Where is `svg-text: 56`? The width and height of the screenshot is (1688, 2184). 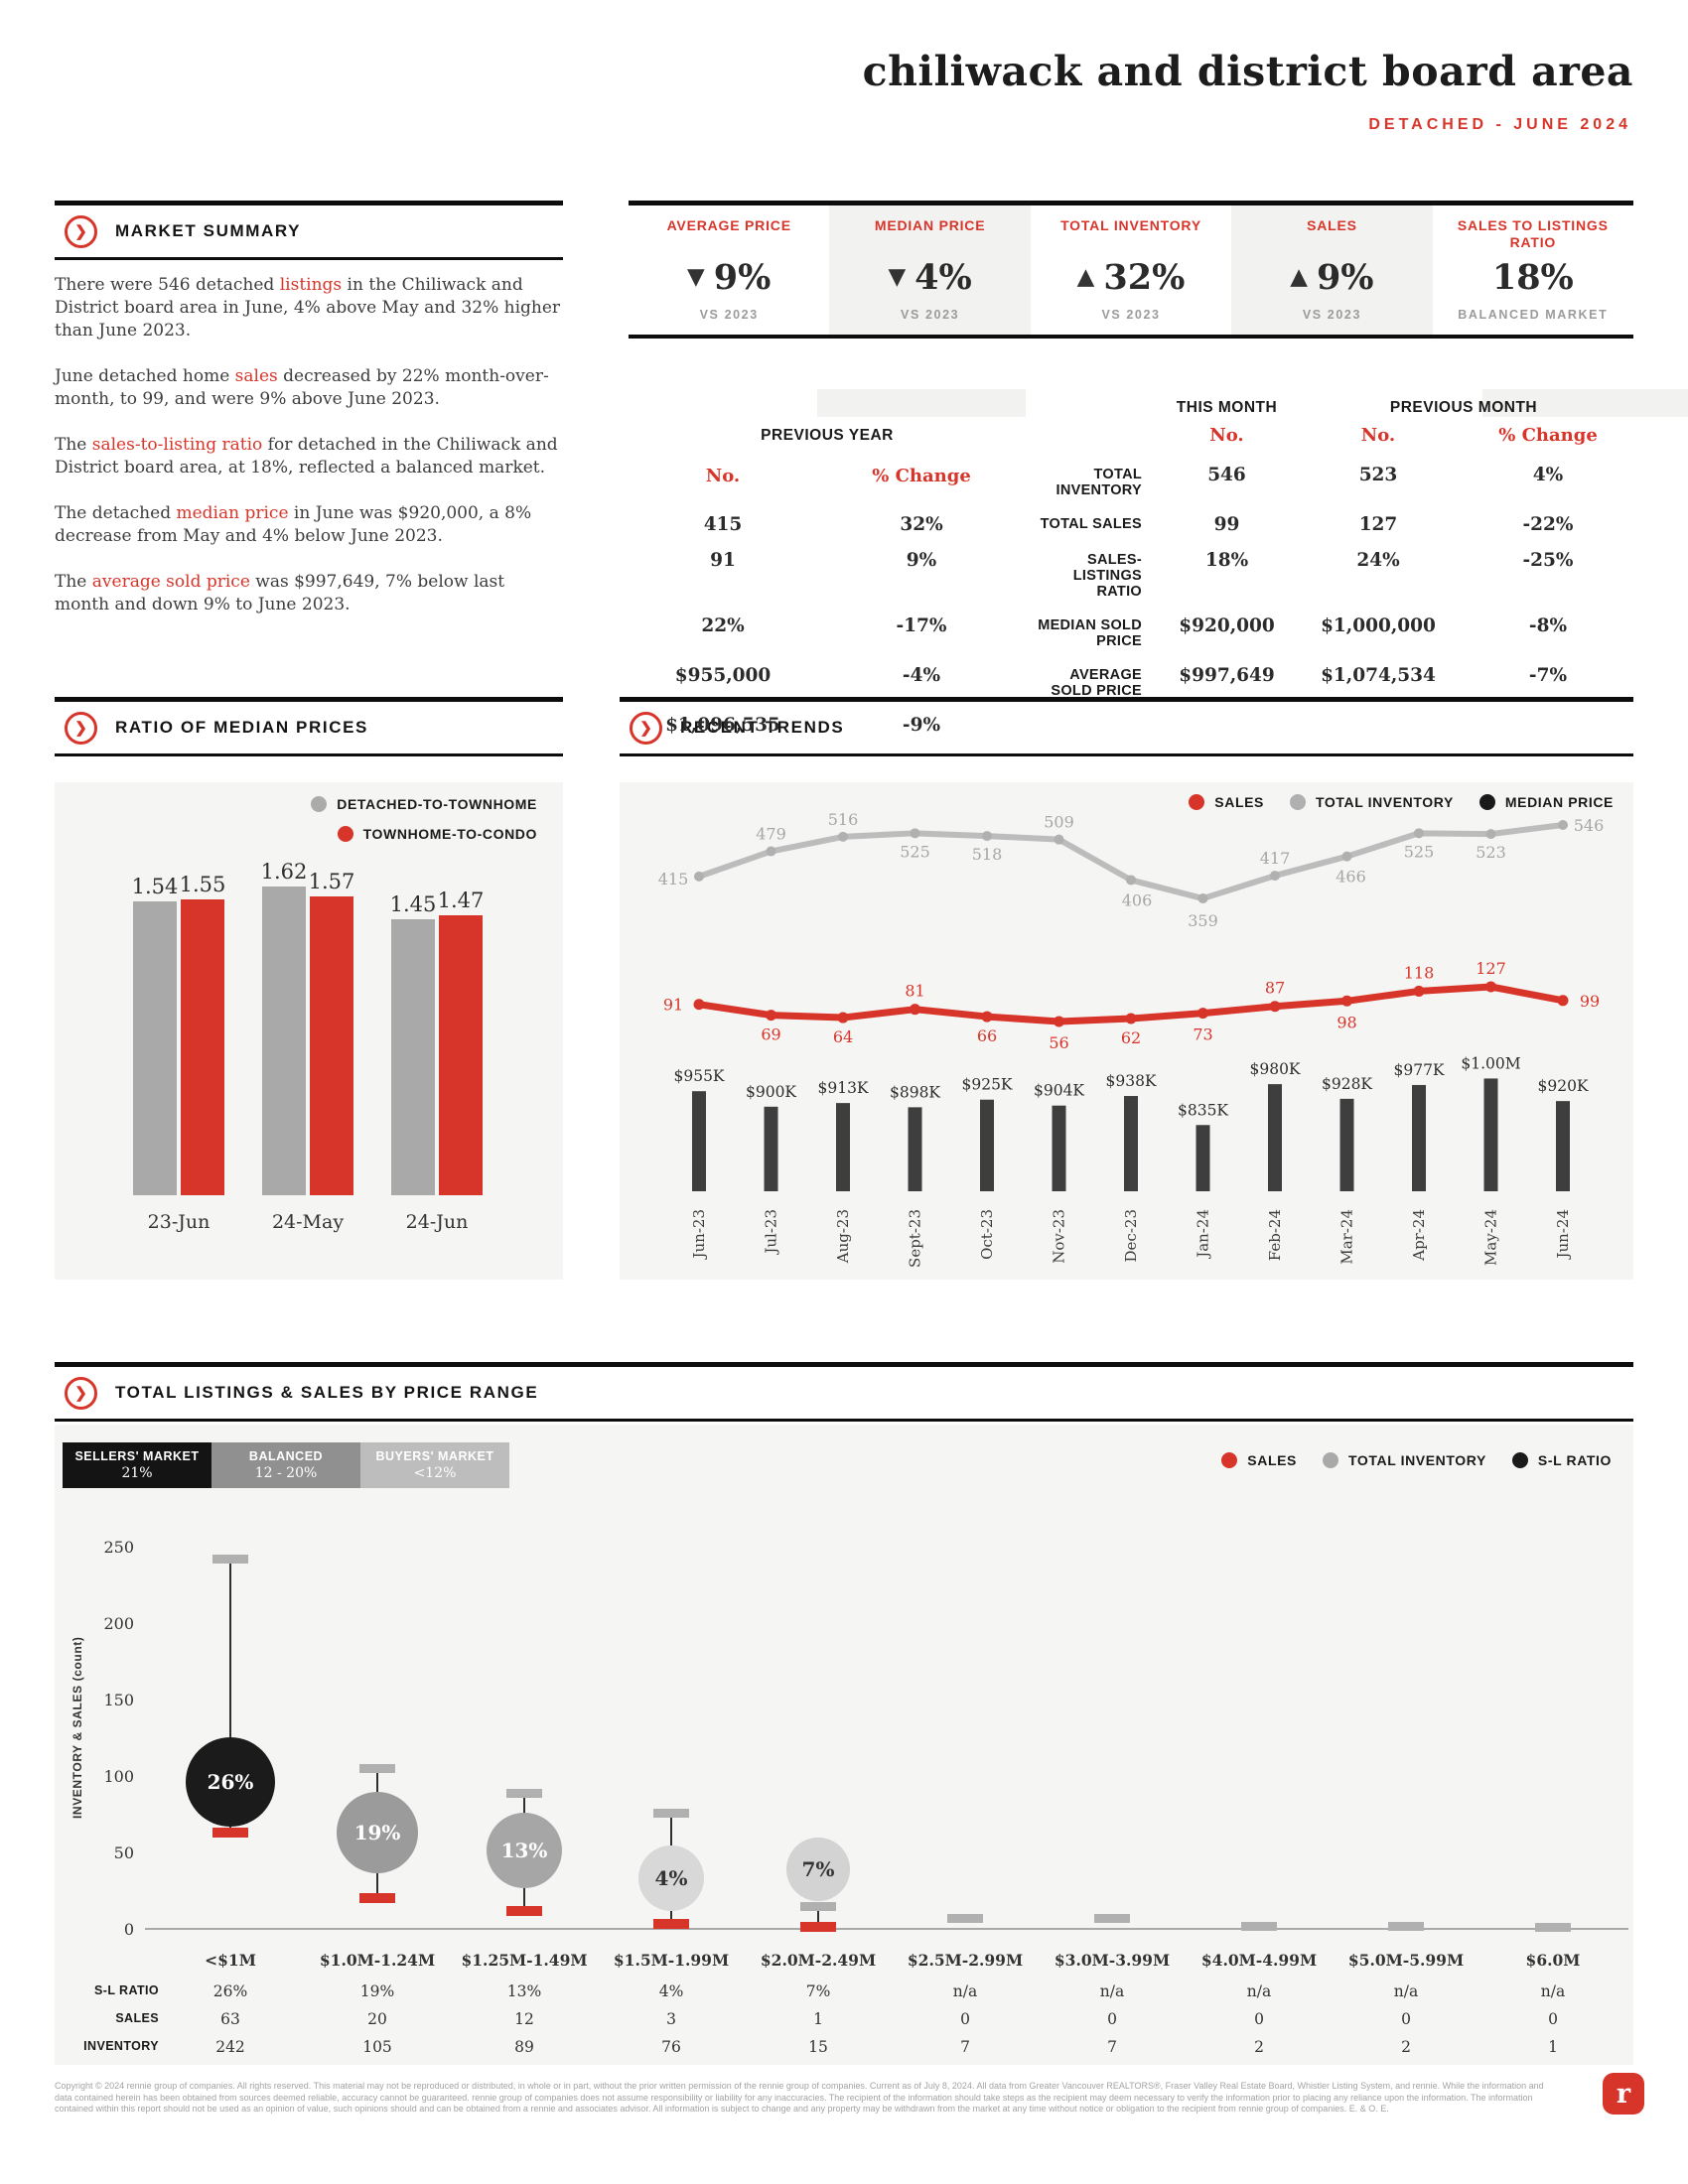 svg-text: 56 is located at coordinates (1058, 1042).